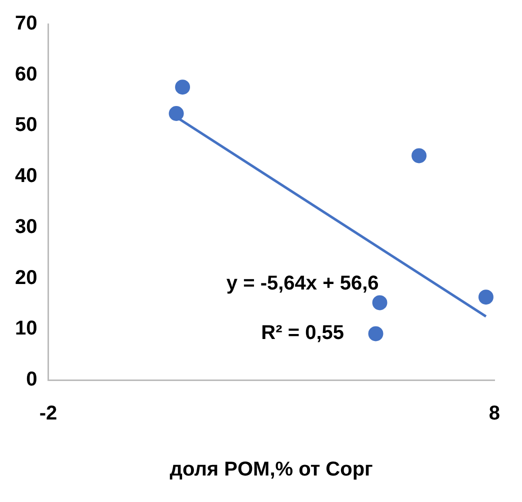 The height and width of the screenshot is (502, 522). I want to click on y-tick-label: 10, so click(26, 329).